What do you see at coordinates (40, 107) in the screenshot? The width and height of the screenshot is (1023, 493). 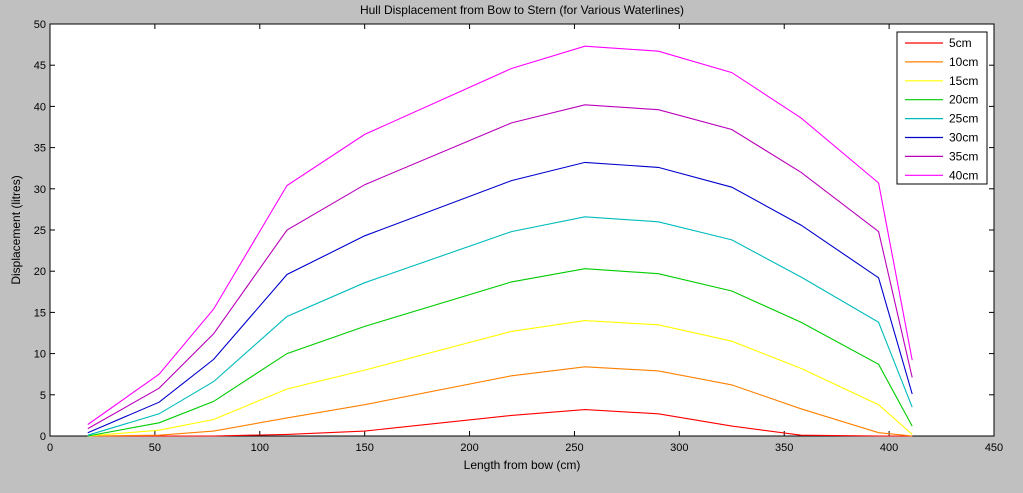 I see `y-tick-label: 40` at bounding box center [40, 107].